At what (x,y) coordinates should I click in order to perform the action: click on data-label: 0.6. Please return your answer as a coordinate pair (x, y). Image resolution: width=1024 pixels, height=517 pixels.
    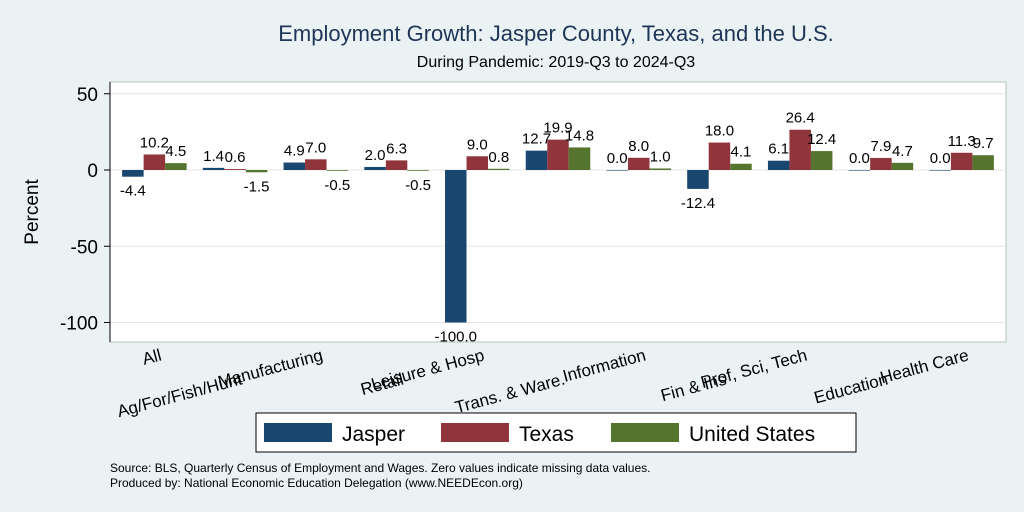
    Looking at the image, I should click on (235, 157).